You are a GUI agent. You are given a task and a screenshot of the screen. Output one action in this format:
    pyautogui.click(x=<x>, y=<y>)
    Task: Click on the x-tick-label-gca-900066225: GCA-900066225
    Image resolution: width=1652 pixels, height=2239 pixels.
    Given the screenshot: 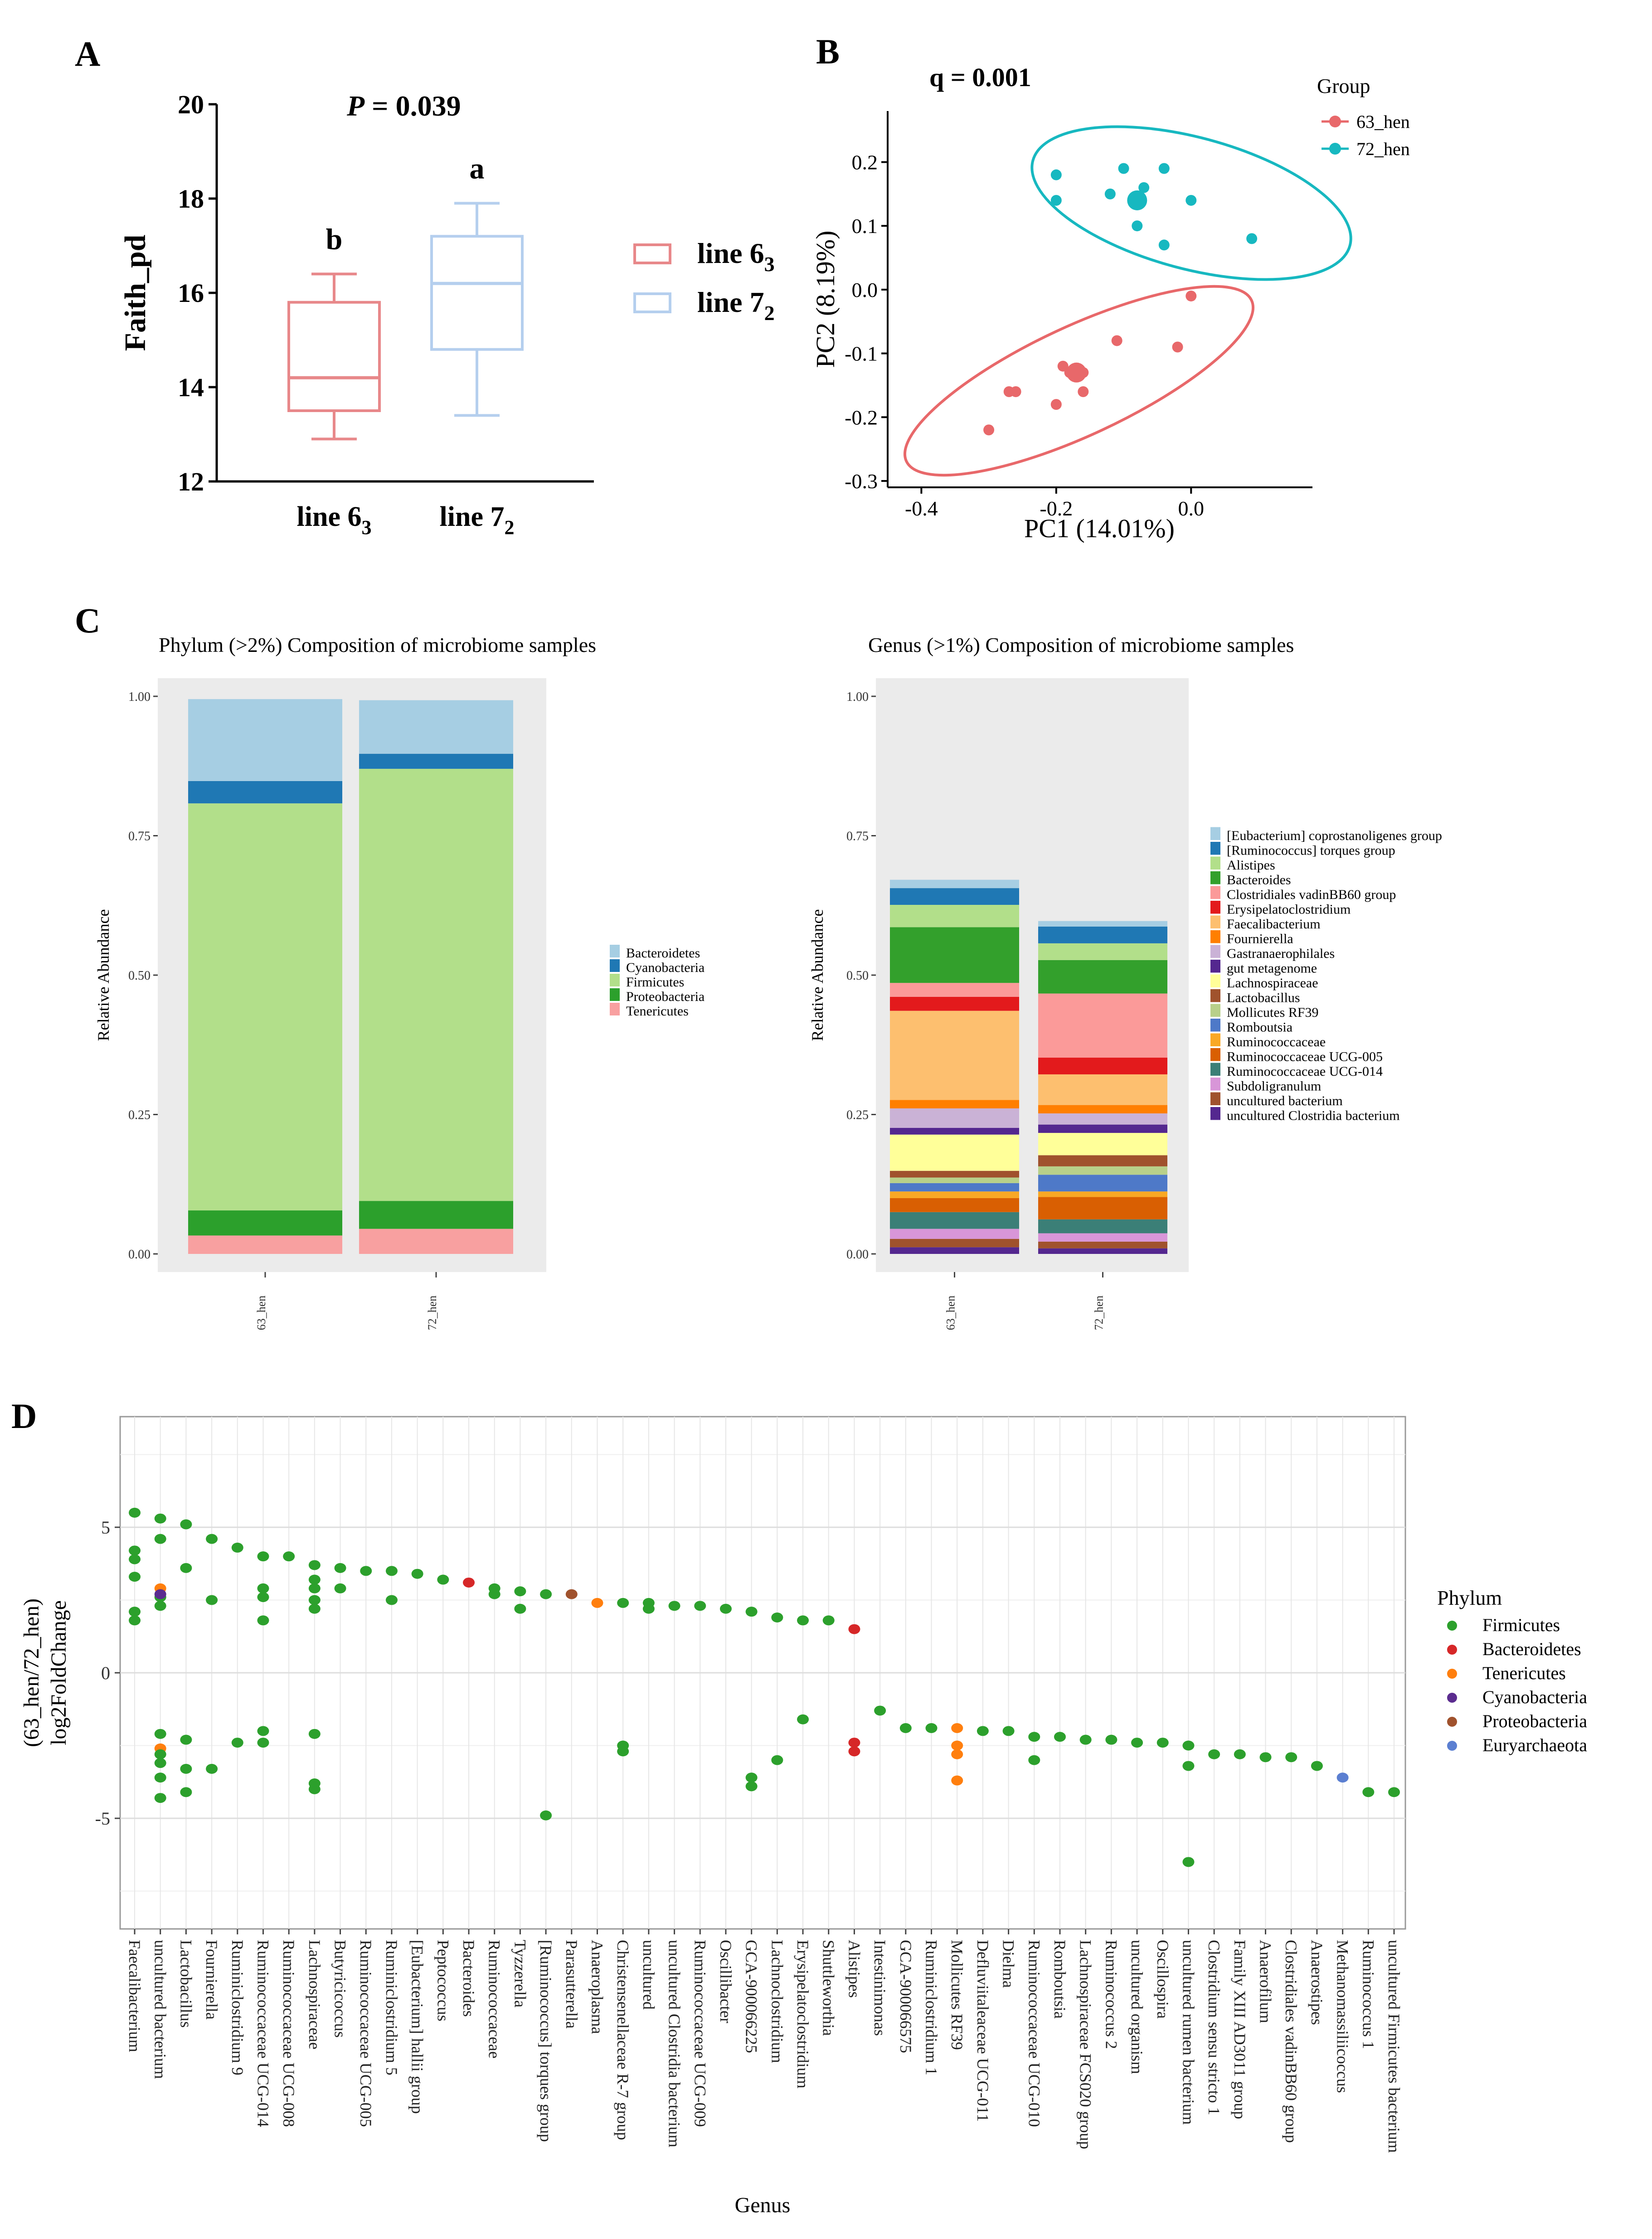 What is the action you would take?
    pyautogui.click(x=752, y=1996)
    